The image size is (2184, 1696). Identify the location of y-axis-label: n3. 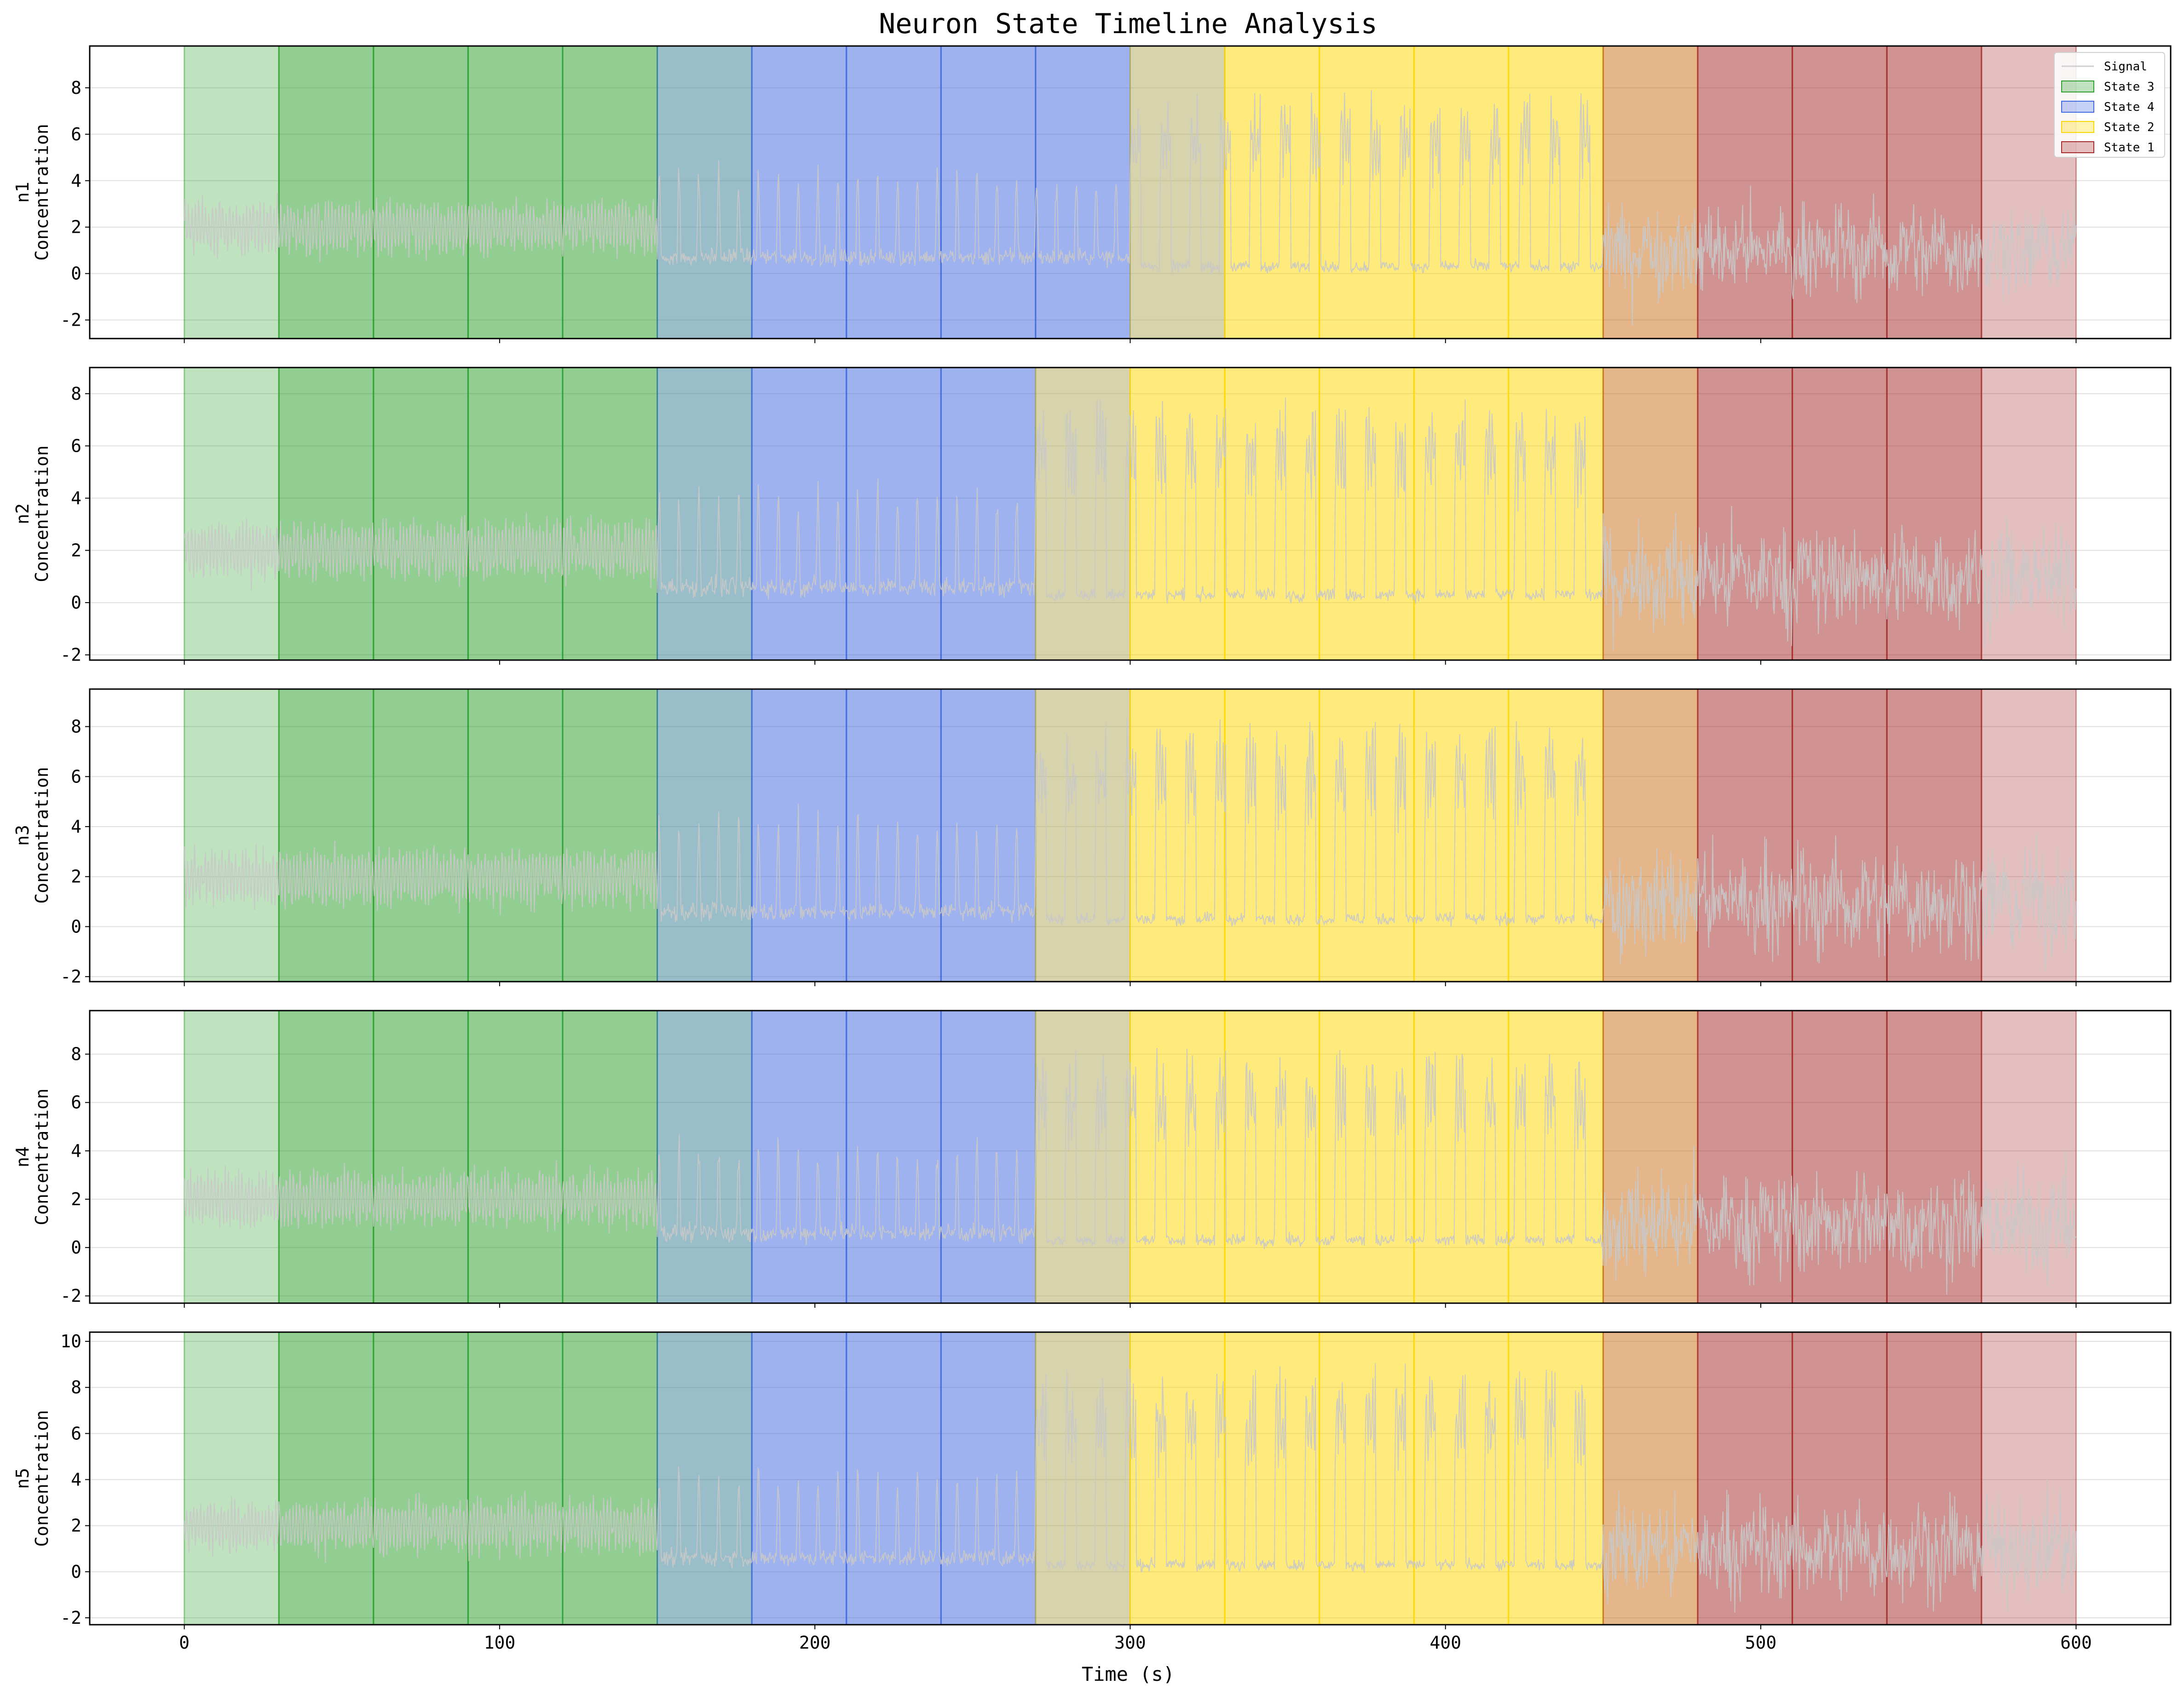
(22, 835).